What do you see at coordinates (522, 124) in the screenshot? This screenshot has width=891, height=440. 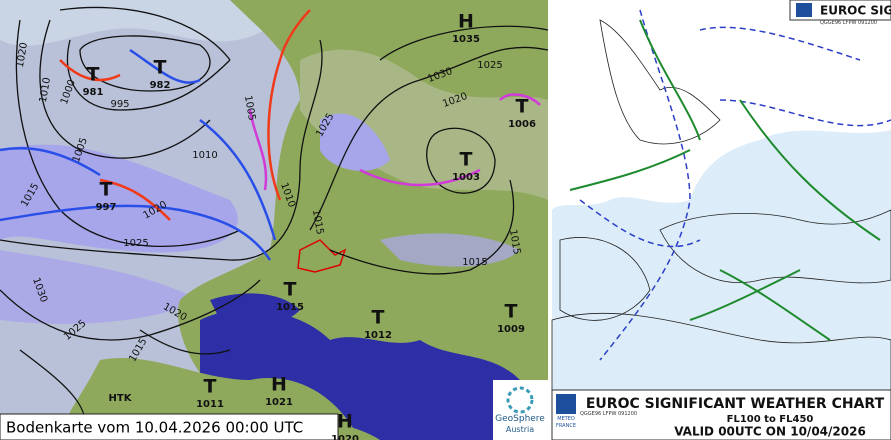 I see `pressure-center-value: 1006` at bounding box center [522, 124].